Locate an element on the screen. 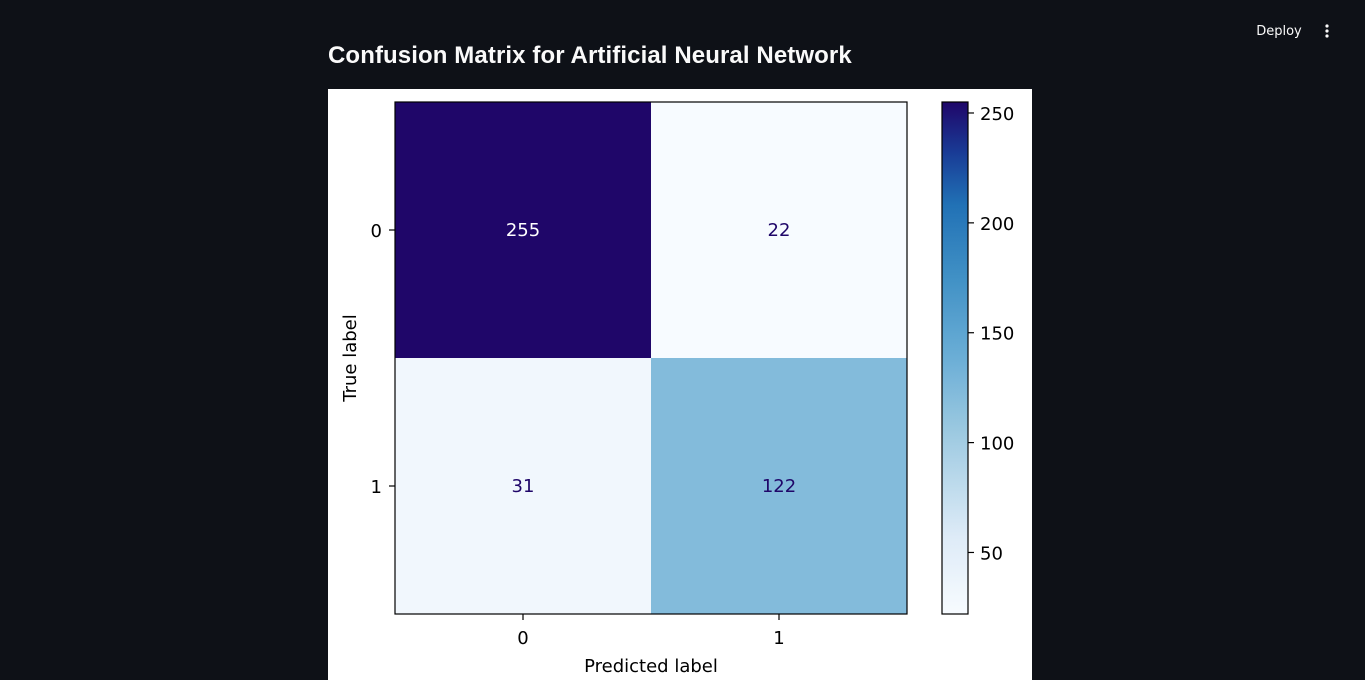 The width and height of the screenshot is (1365, 680). cell-value-label: 31 is located at coordinates (523, 486).